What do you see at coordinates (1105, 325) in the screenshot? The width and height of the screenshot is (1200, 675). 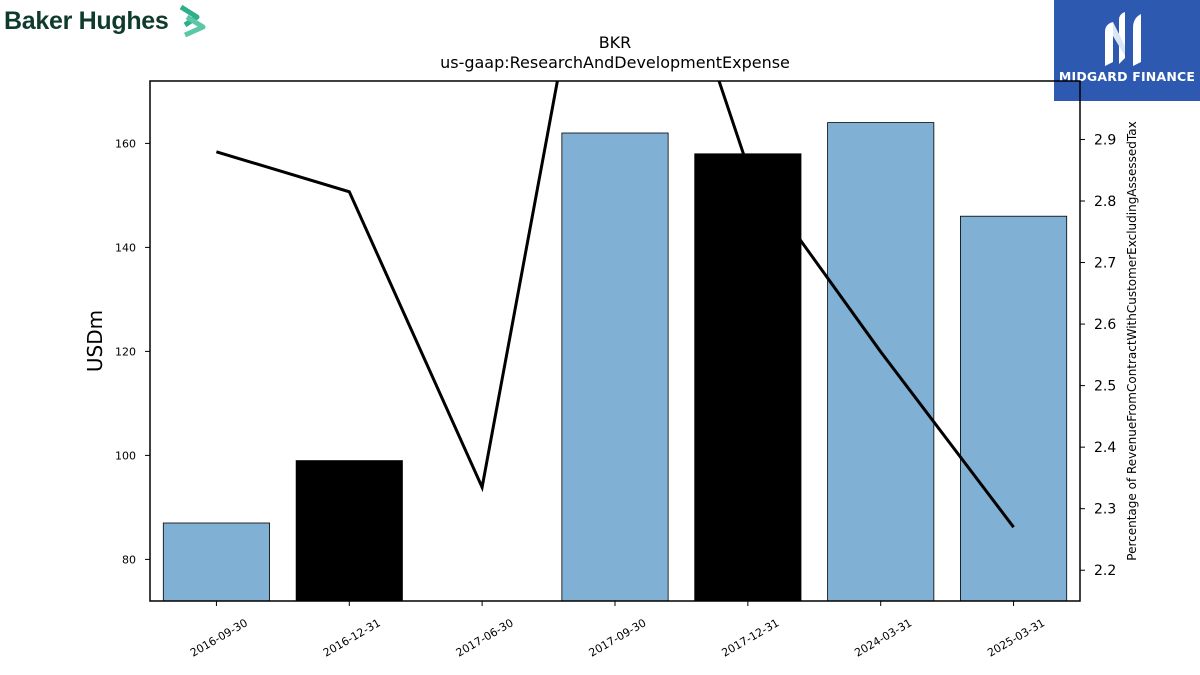 I see `y2-tick-label: 2.6` at bounding box center [1105, 325].